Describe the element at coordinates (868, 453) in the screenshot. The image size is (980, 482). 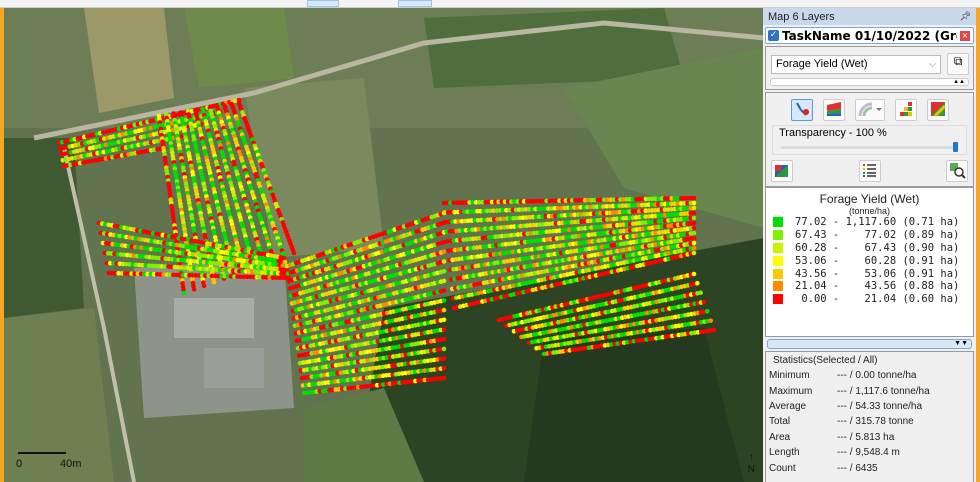
I see `stat-value: --- / 9,548.4 m` at that location.